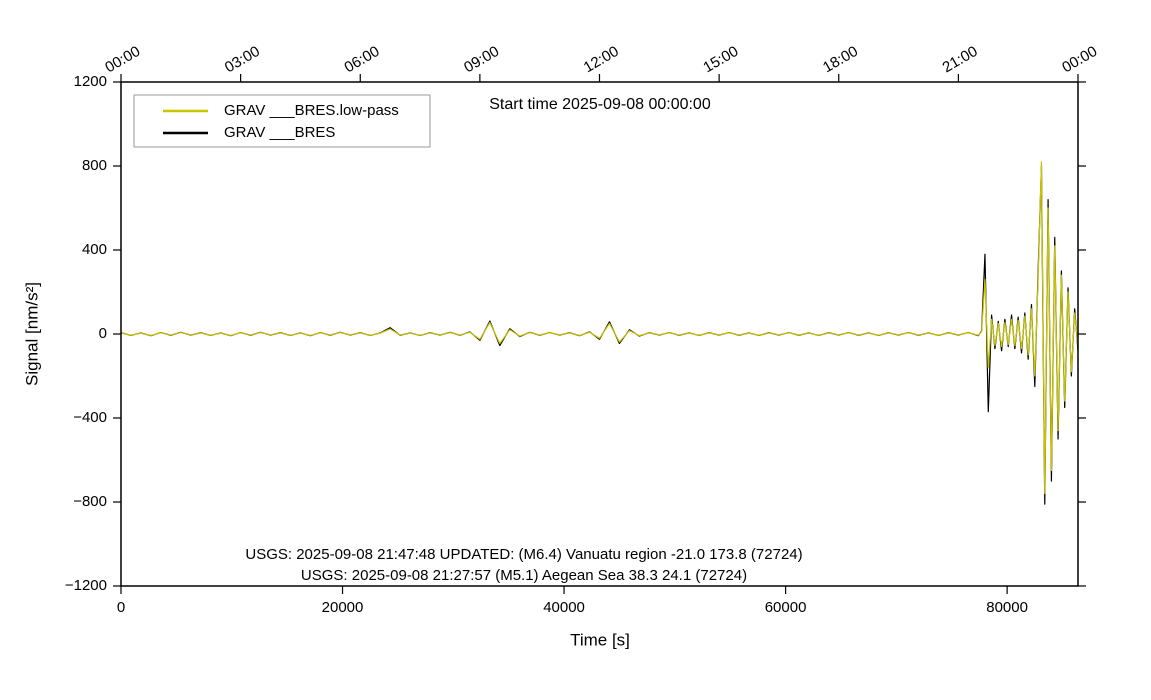 This screenshot has width=1151, height=700. Describe the element at coordinates (103, 333) in the screenshot. I see `y-tick-label: 0` at that location.